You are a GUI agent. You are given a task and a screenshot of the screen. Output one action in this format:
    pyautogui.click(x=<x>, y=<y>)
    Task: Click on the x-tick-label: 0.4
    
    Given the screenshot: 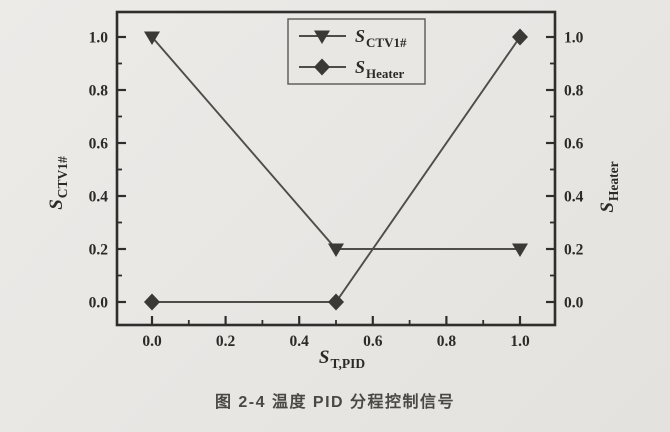 What is the action you would take?
    pyautogui.click(x=300, y=341)
    